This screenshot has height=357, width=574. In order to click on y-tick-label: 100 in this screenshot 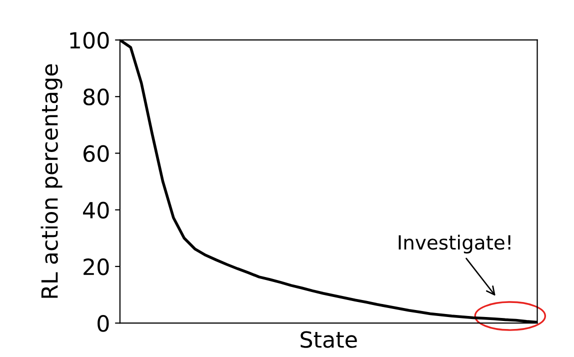, I will do `click(89, 40)`.